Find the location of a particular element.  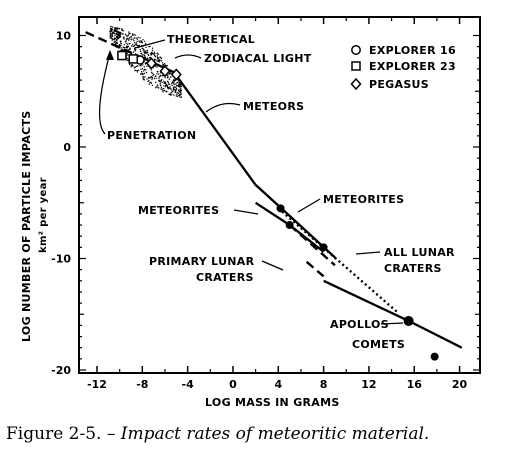

leader-meteors is located at coordinates (223, 107).